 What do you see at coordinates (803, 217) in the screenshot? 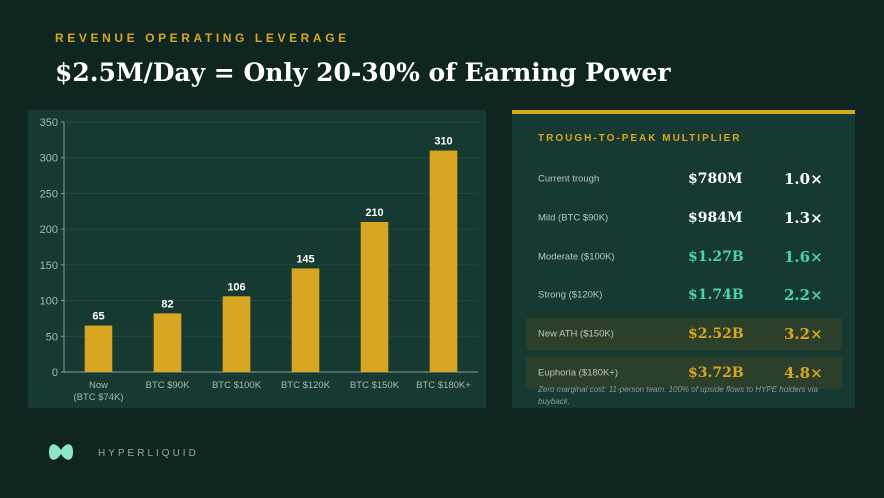
I see `row-multiplier: 1.3×` at bounding box center [803, 217].